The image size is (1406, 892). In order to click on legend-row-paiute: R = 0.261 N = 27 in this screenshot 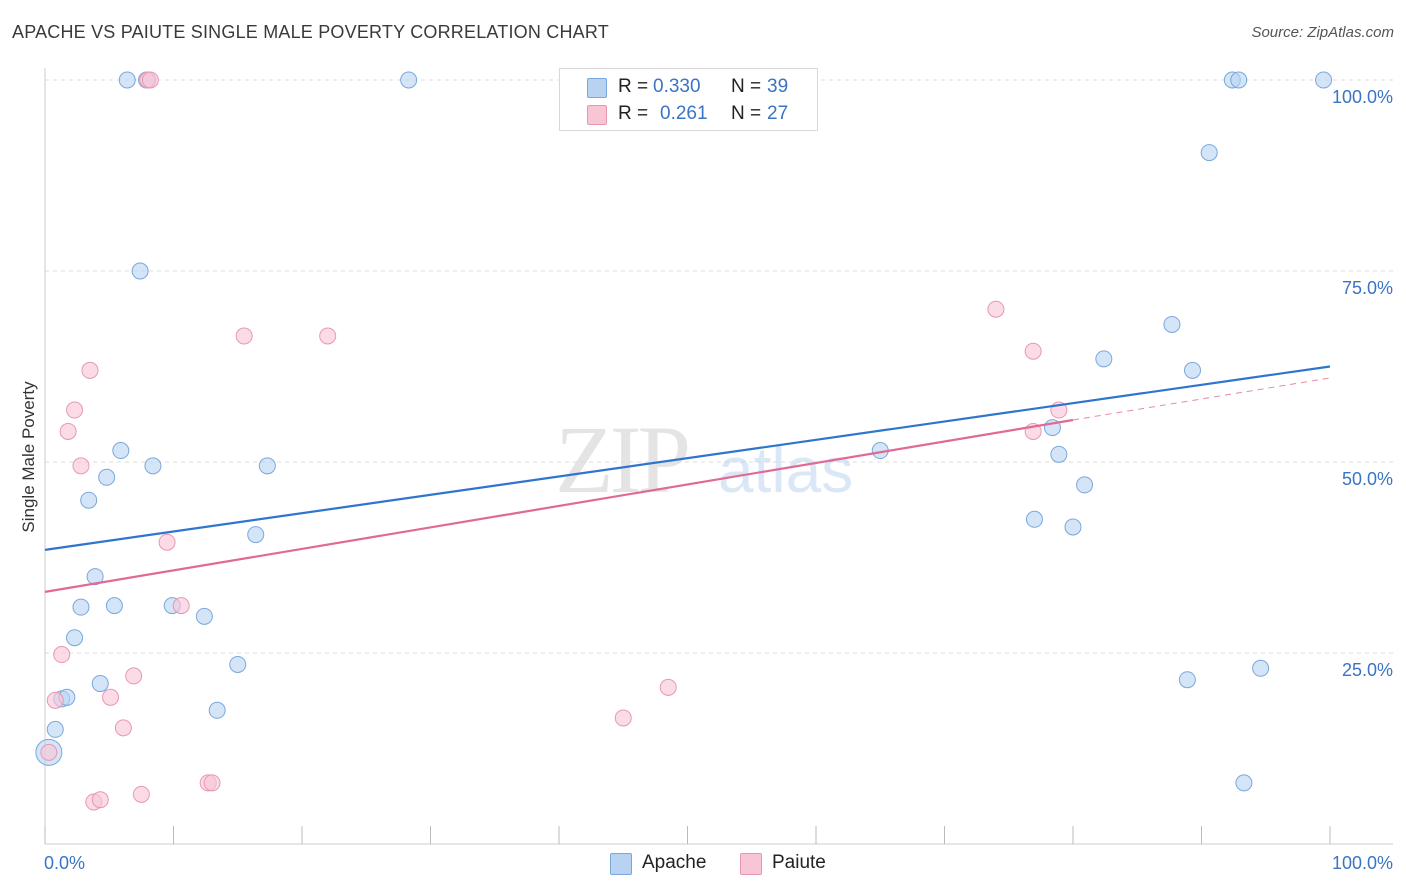, I will do `click(688, 115)`.